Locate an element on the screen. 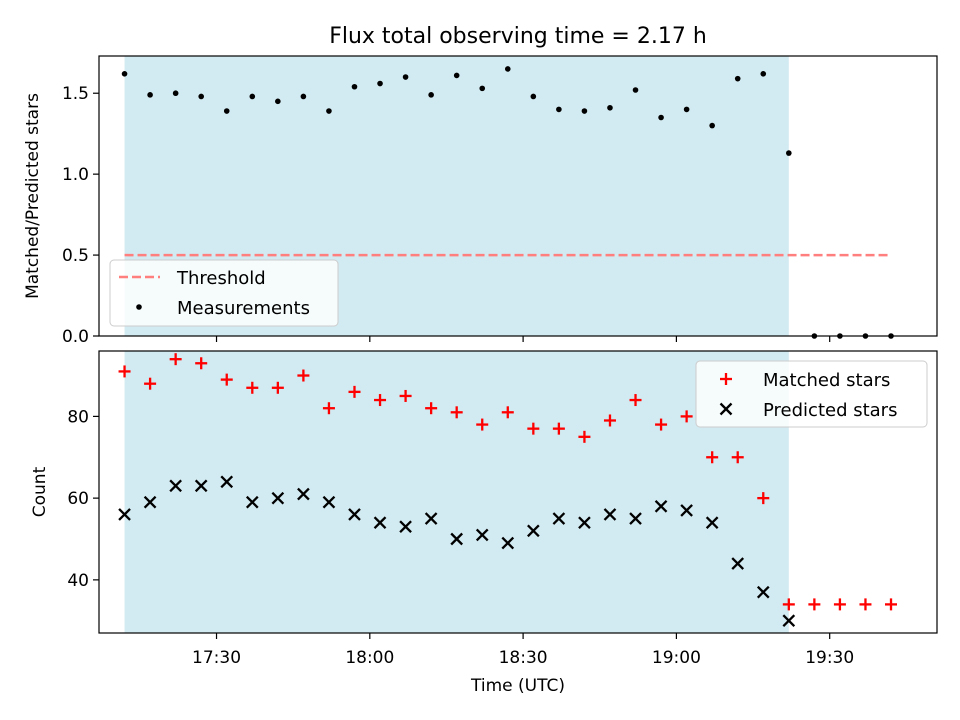  x-axis-label: Time (UTC) is located at coordinates (517, 686).